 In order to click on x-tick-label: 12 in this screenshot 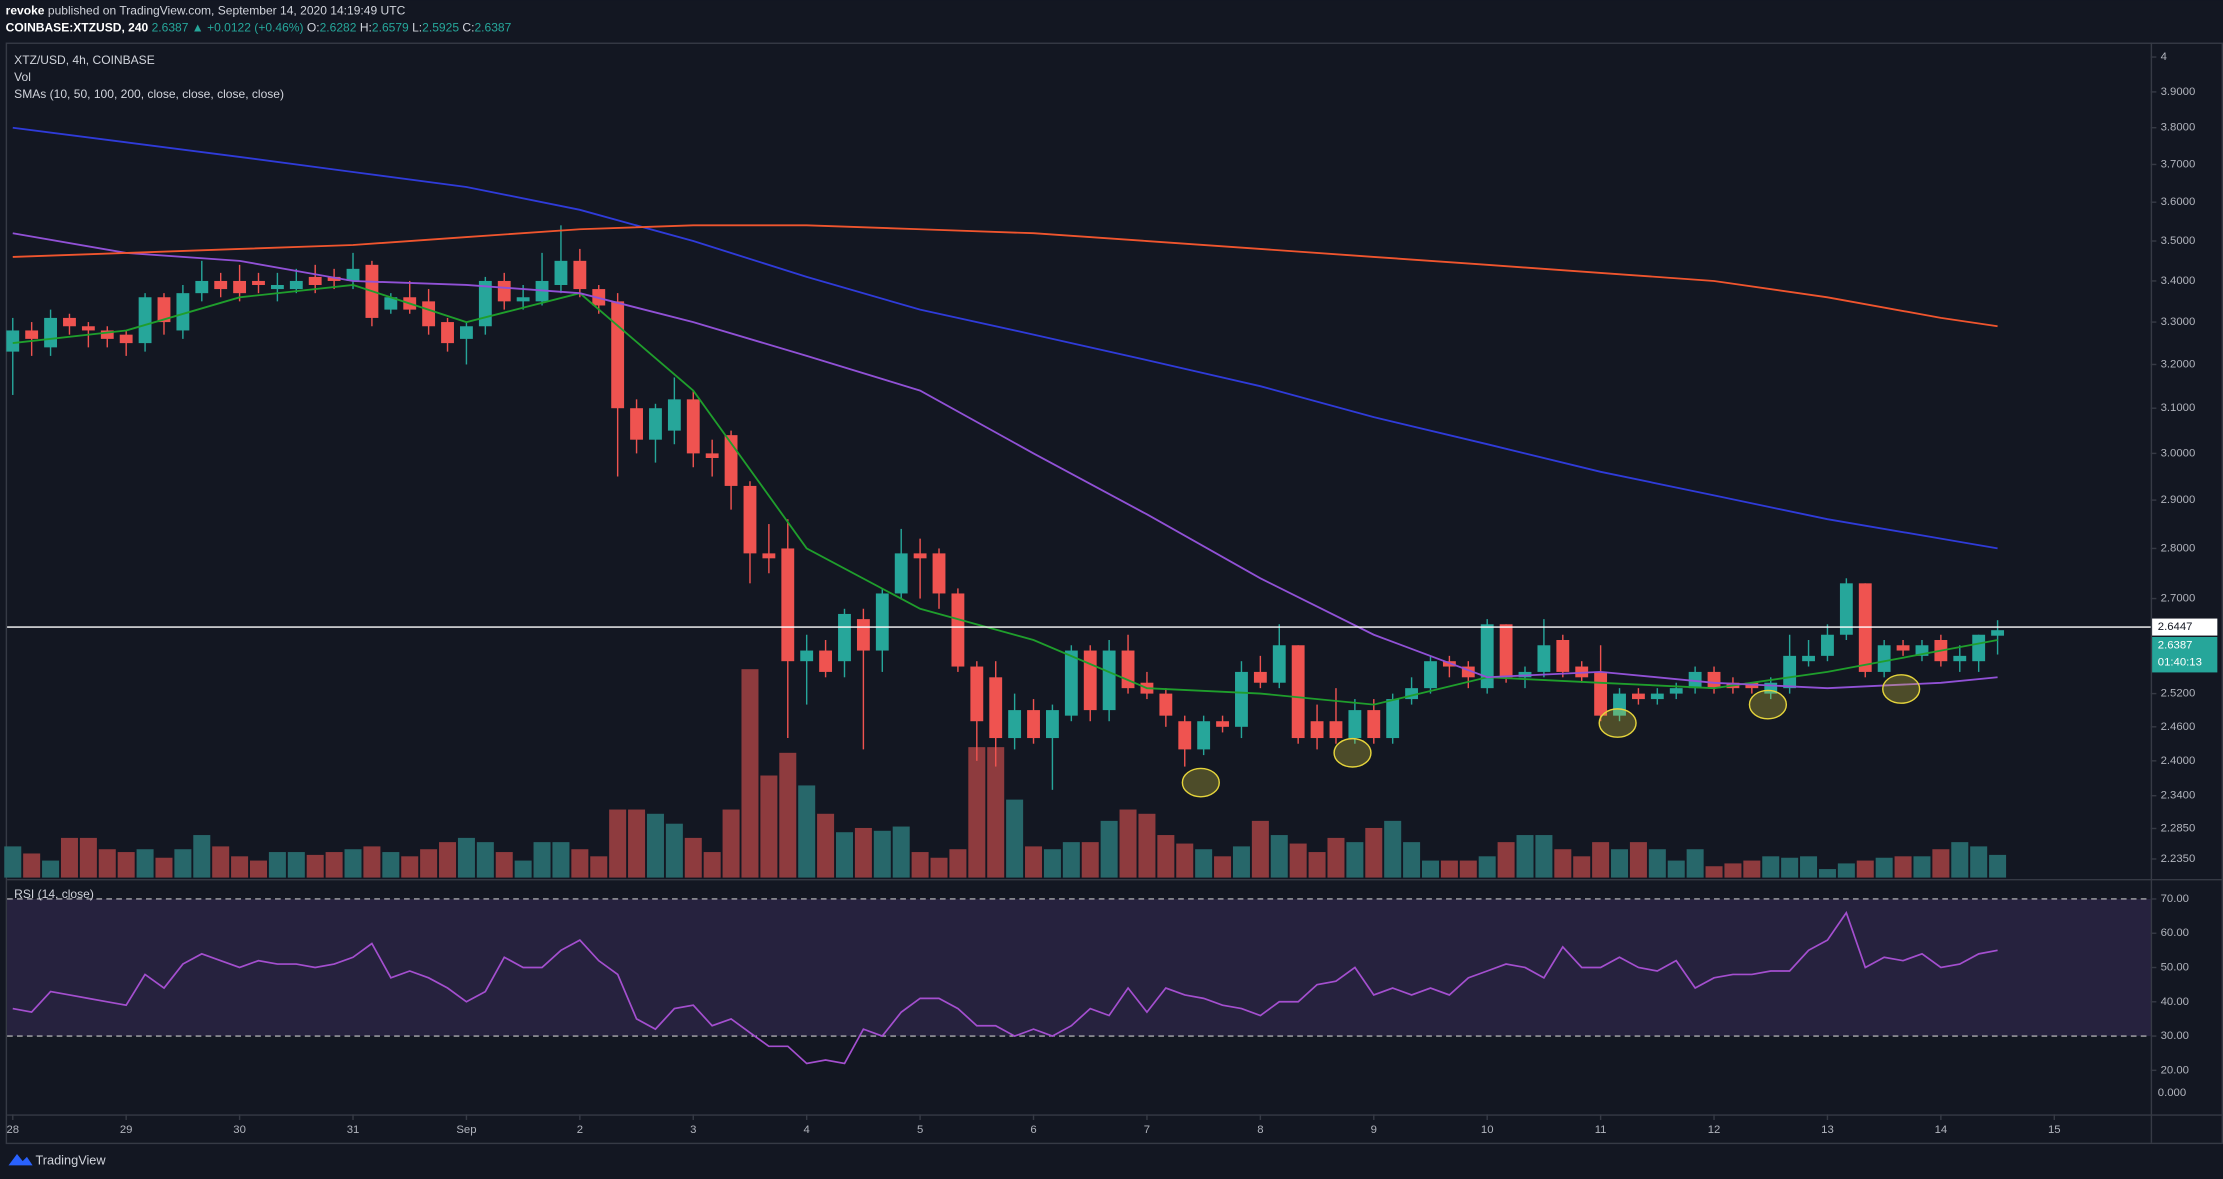, I will do `click(1714, 1130)`.